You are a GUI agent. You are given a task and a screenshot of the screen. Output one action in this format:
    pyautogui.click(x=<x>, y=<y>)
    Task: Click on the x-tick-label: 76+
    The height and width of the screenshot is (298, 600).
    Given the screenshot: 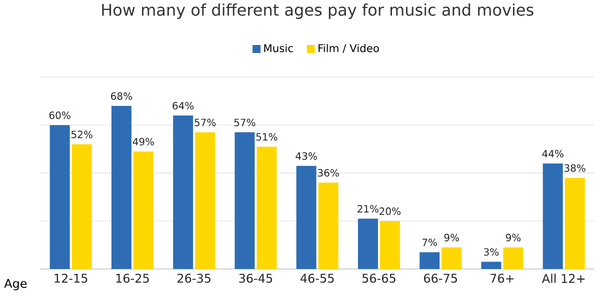 What is the action you would take?
    pyautogui.click(x=502, y=278)
    